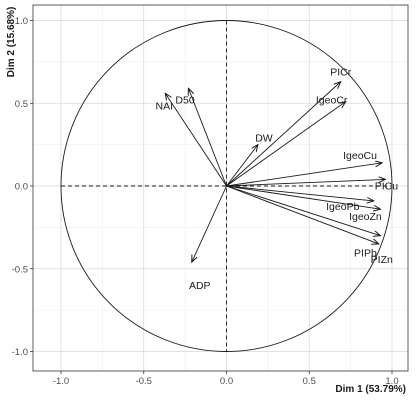 This screenshot has height=401, width=416. What do you see at coordinates (200, 286) in the screenshot?
I see `label-adp: ADP` at bounding box center [200, 286].